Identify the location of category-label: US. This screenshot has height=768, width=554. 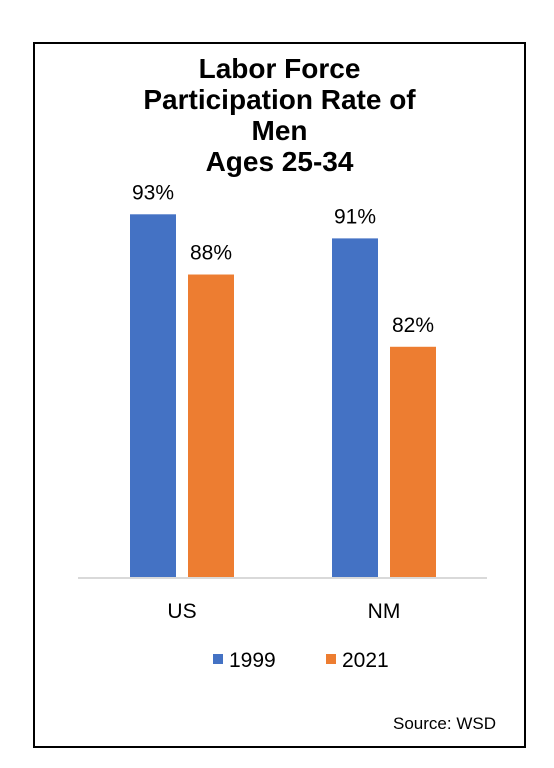
(181, 611).